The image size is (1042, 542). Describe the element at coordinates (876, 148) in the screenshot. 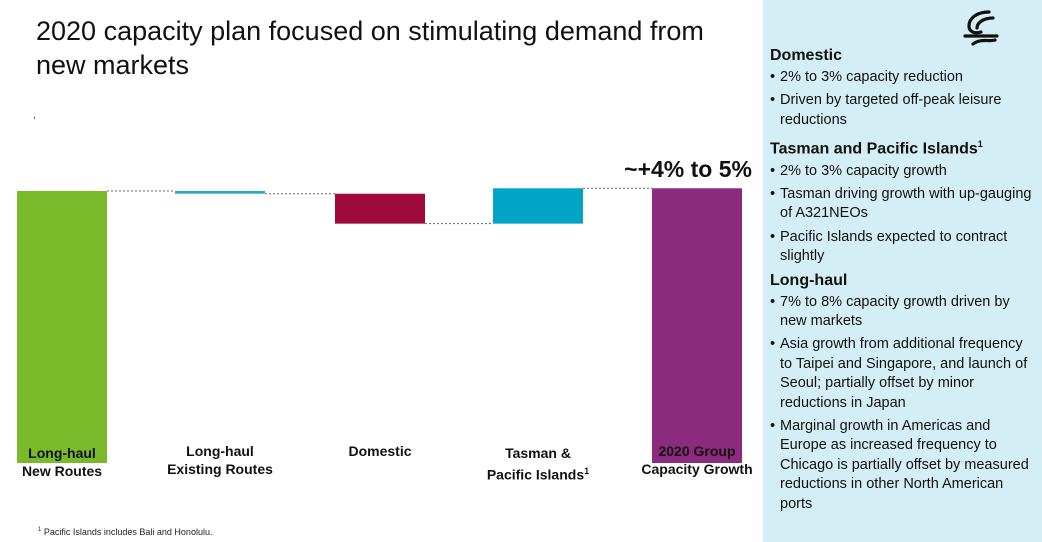

I see `section-heading: Tasman and Pacific Islands1` at that location.